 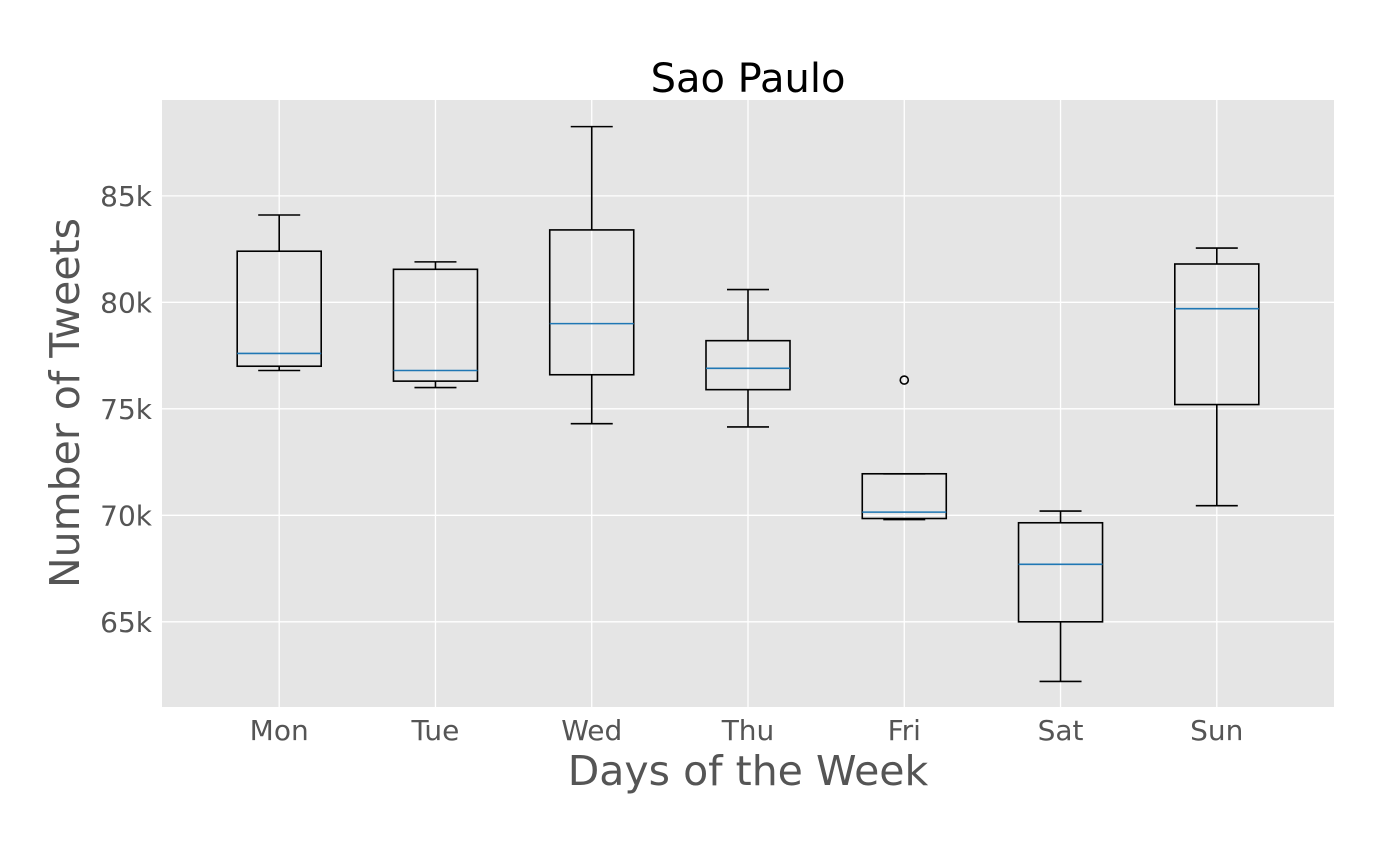 What do you see at coordinates (904, 380) in the screenshot?
I see `outlier-point` at bounding box center [904, 380].